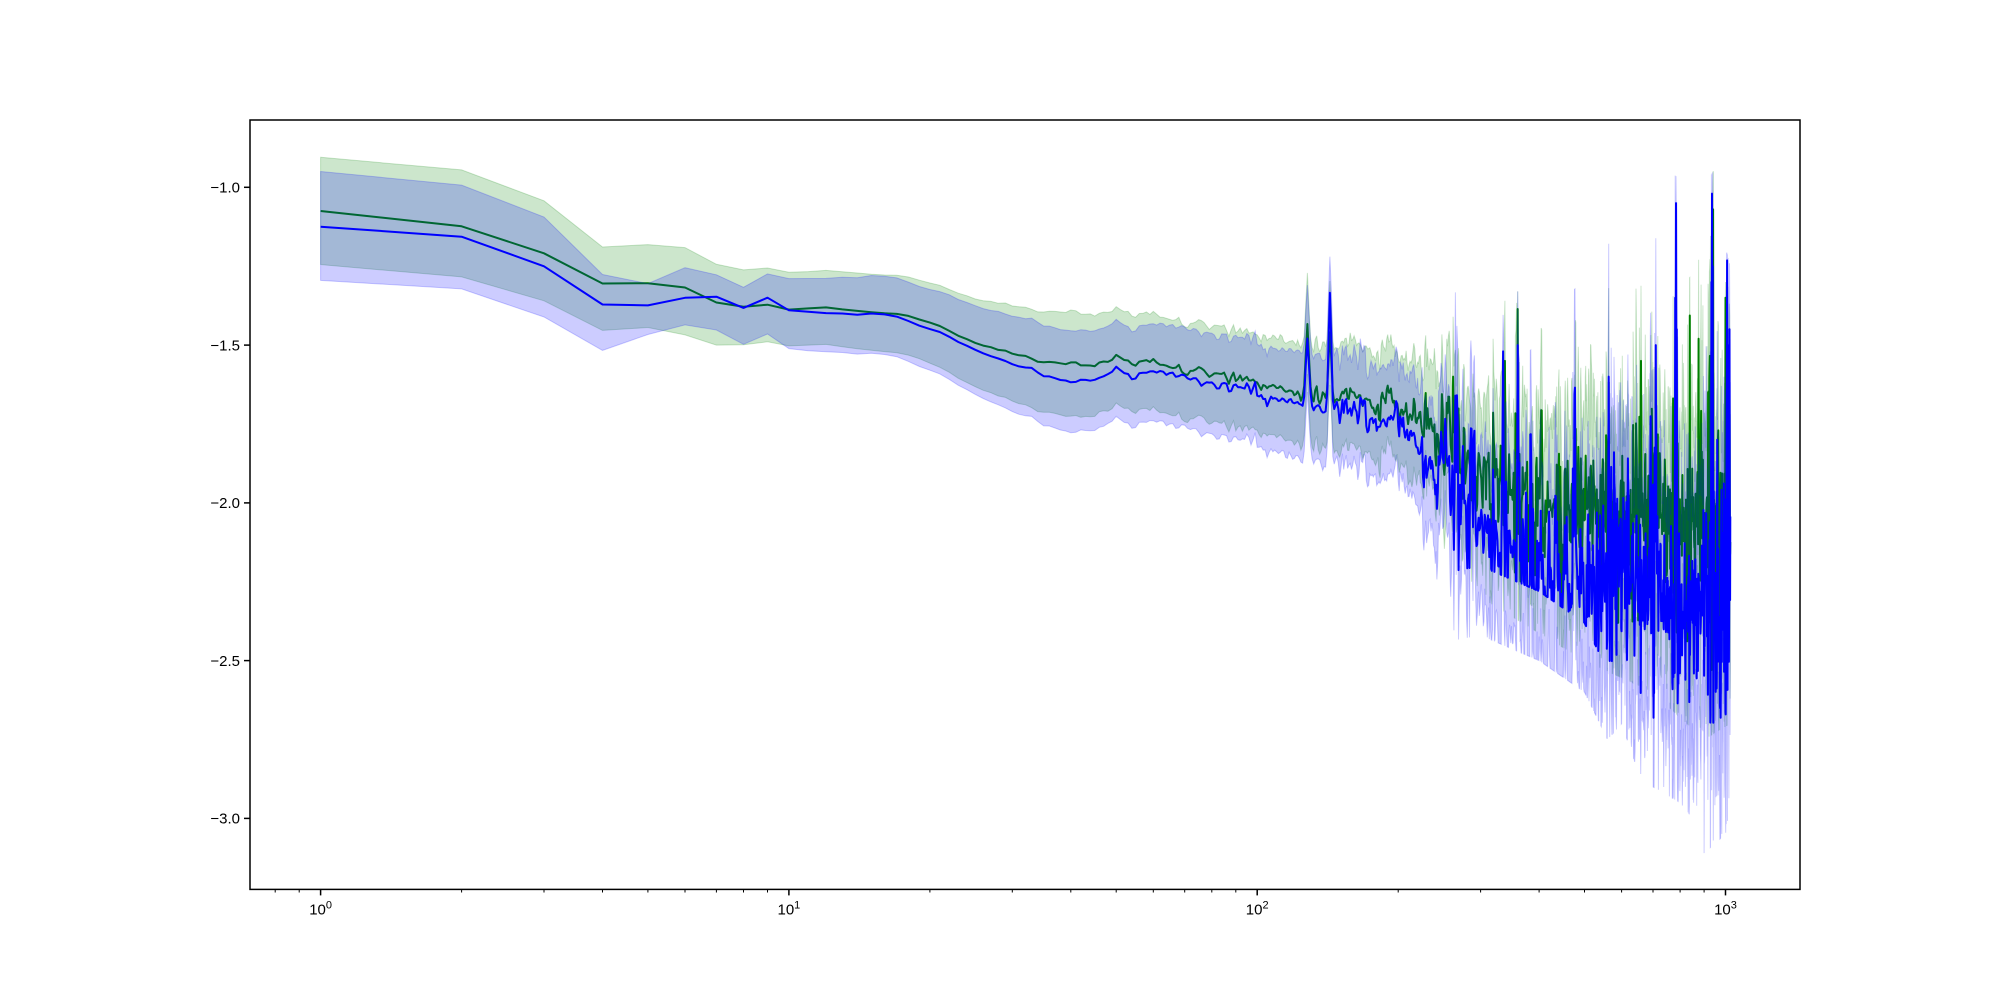 Image resolution: width=2000 pixels, height=1000 pixels. What do you see at coordinates (225, 188) in the screenshot?
I see `svg-text: −1.0` at bounding box center [225, 188].